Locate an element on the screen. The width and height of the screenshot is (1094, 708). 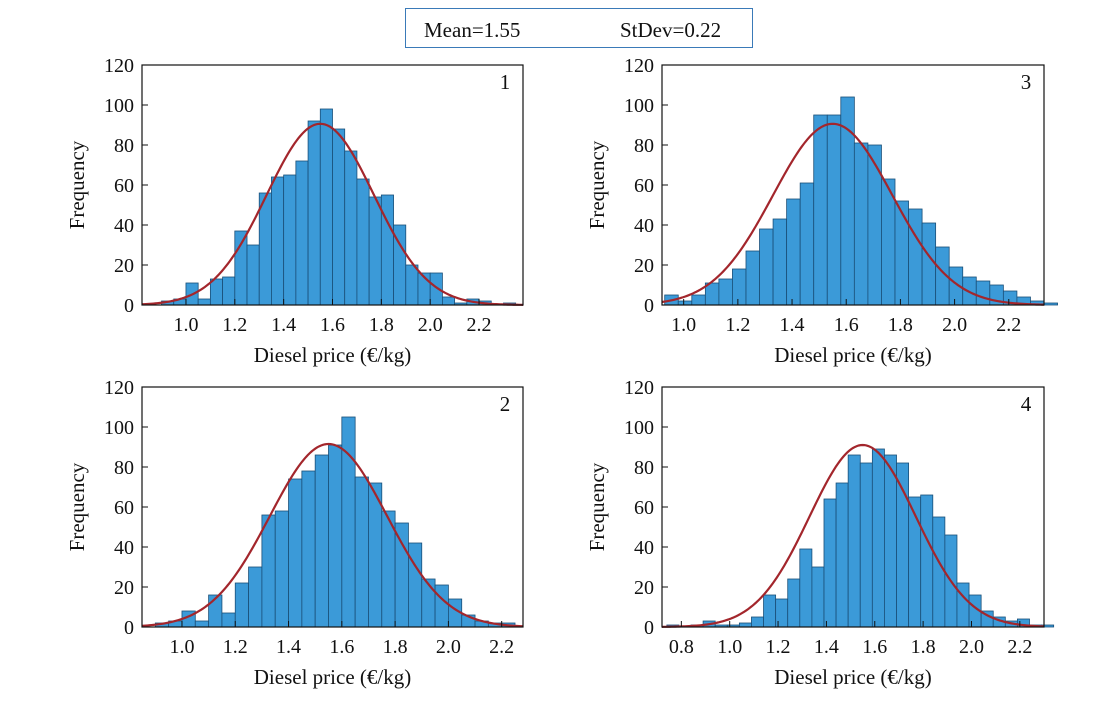
panel-number: 1 is located at coordinates (505, 82).